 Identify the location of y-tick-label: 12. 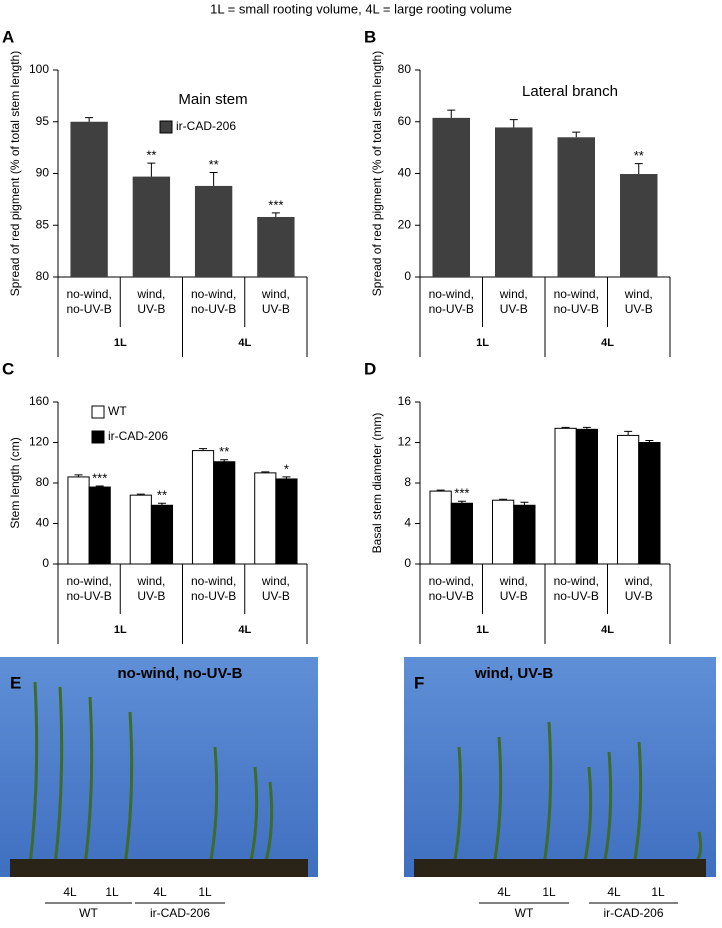
(405, 442).